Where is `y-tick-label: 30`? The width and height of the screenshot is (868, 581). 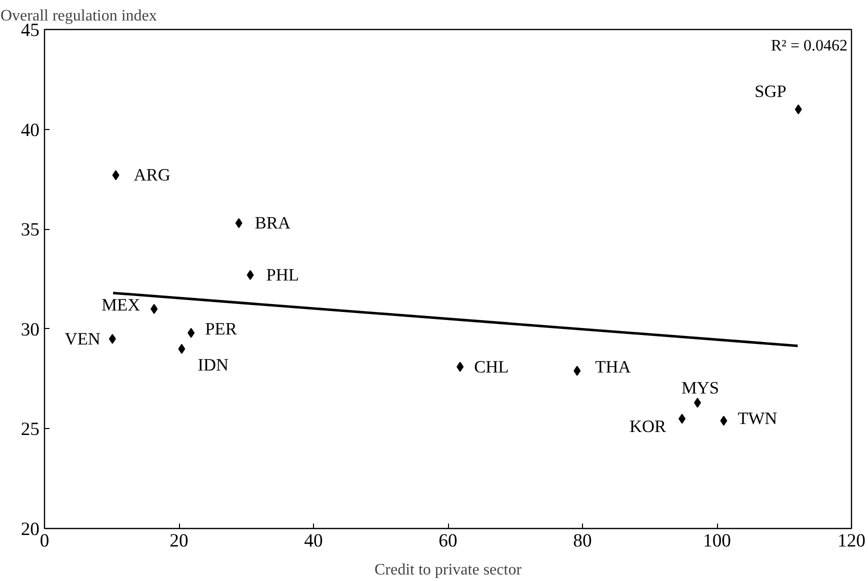
y-tick-label: 30 is located at coordinates (30, 329).